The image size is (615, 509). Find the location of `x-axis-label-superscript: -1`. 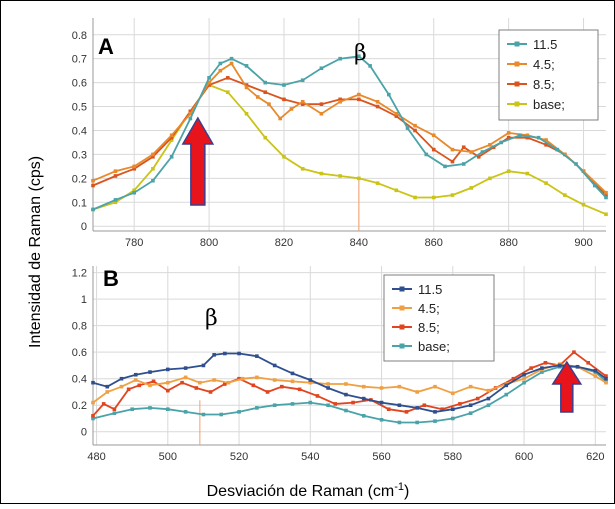

x-axis-label-superscript: -1 is located at coordinates (399, 487).